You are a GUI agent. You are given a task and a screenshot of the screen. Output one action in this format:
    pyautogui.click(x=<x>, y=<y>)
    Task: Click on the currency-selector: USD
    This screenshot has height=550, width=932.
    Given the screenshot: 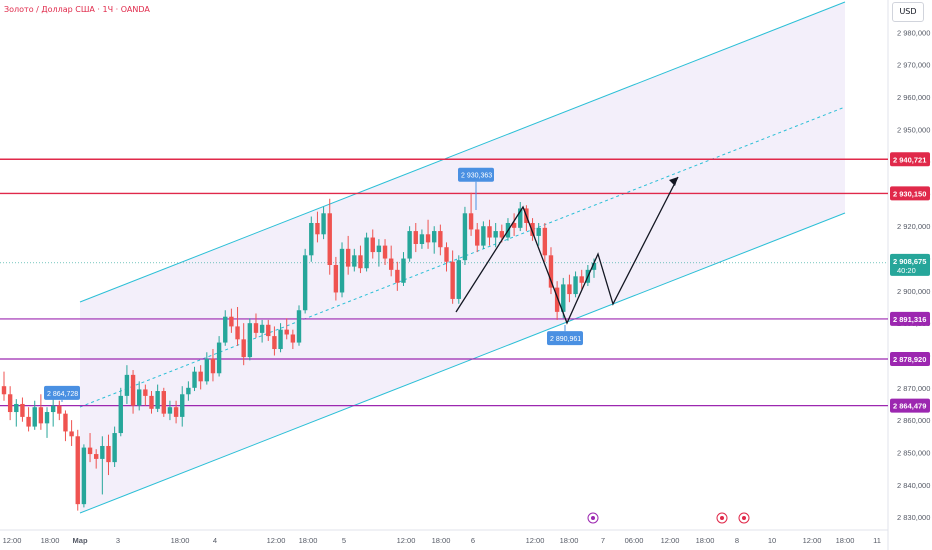 What is the action you would take?
    pyautogui.click(x=908, y=12)
    